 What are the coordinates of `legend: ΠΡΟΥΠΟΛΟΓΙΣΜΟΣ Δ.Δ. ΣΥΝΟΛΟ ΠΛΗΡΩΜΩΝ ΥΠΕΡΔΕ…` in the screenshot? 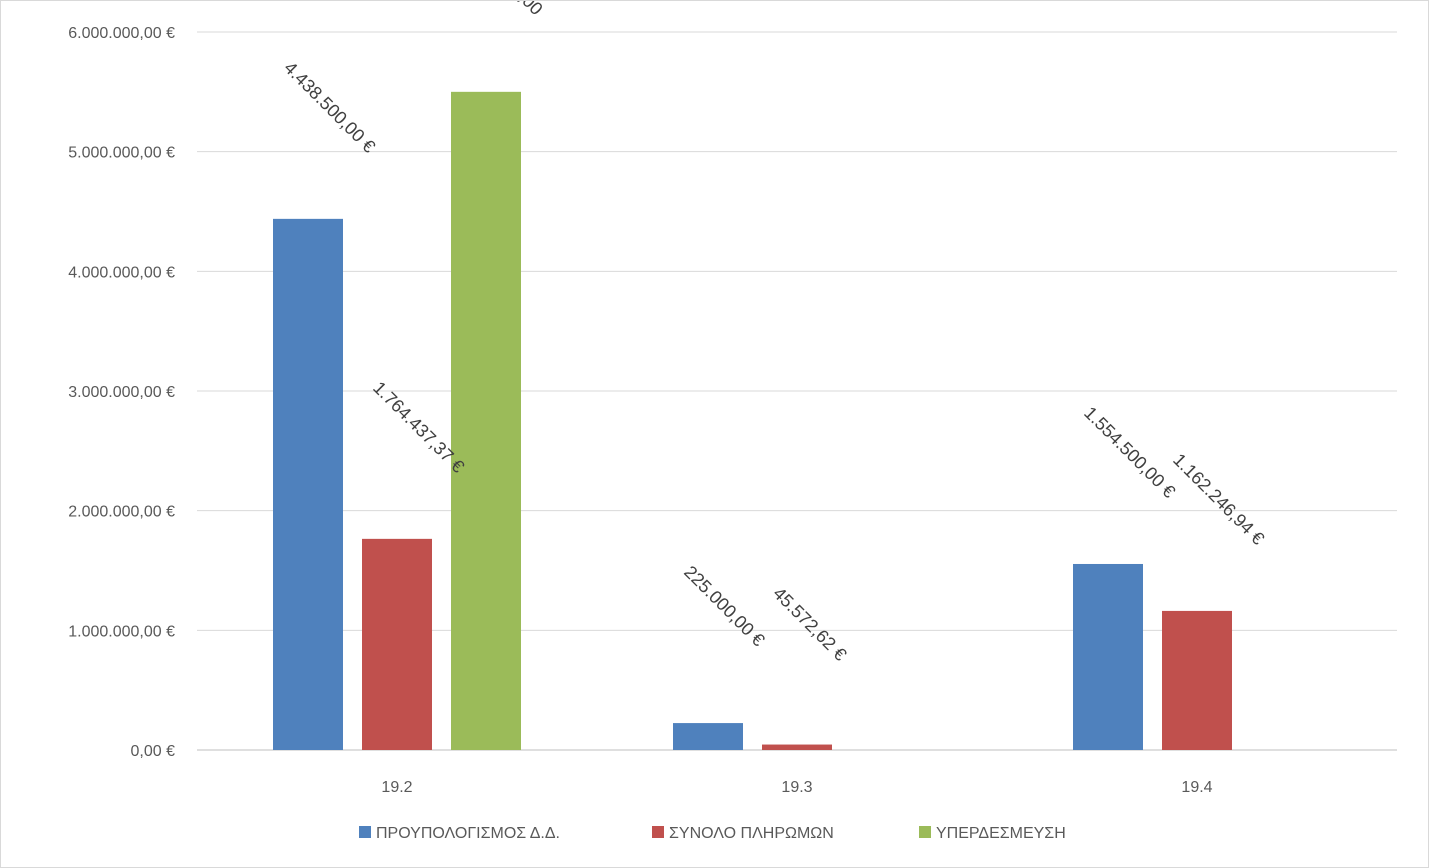 It's located at (712, 833).